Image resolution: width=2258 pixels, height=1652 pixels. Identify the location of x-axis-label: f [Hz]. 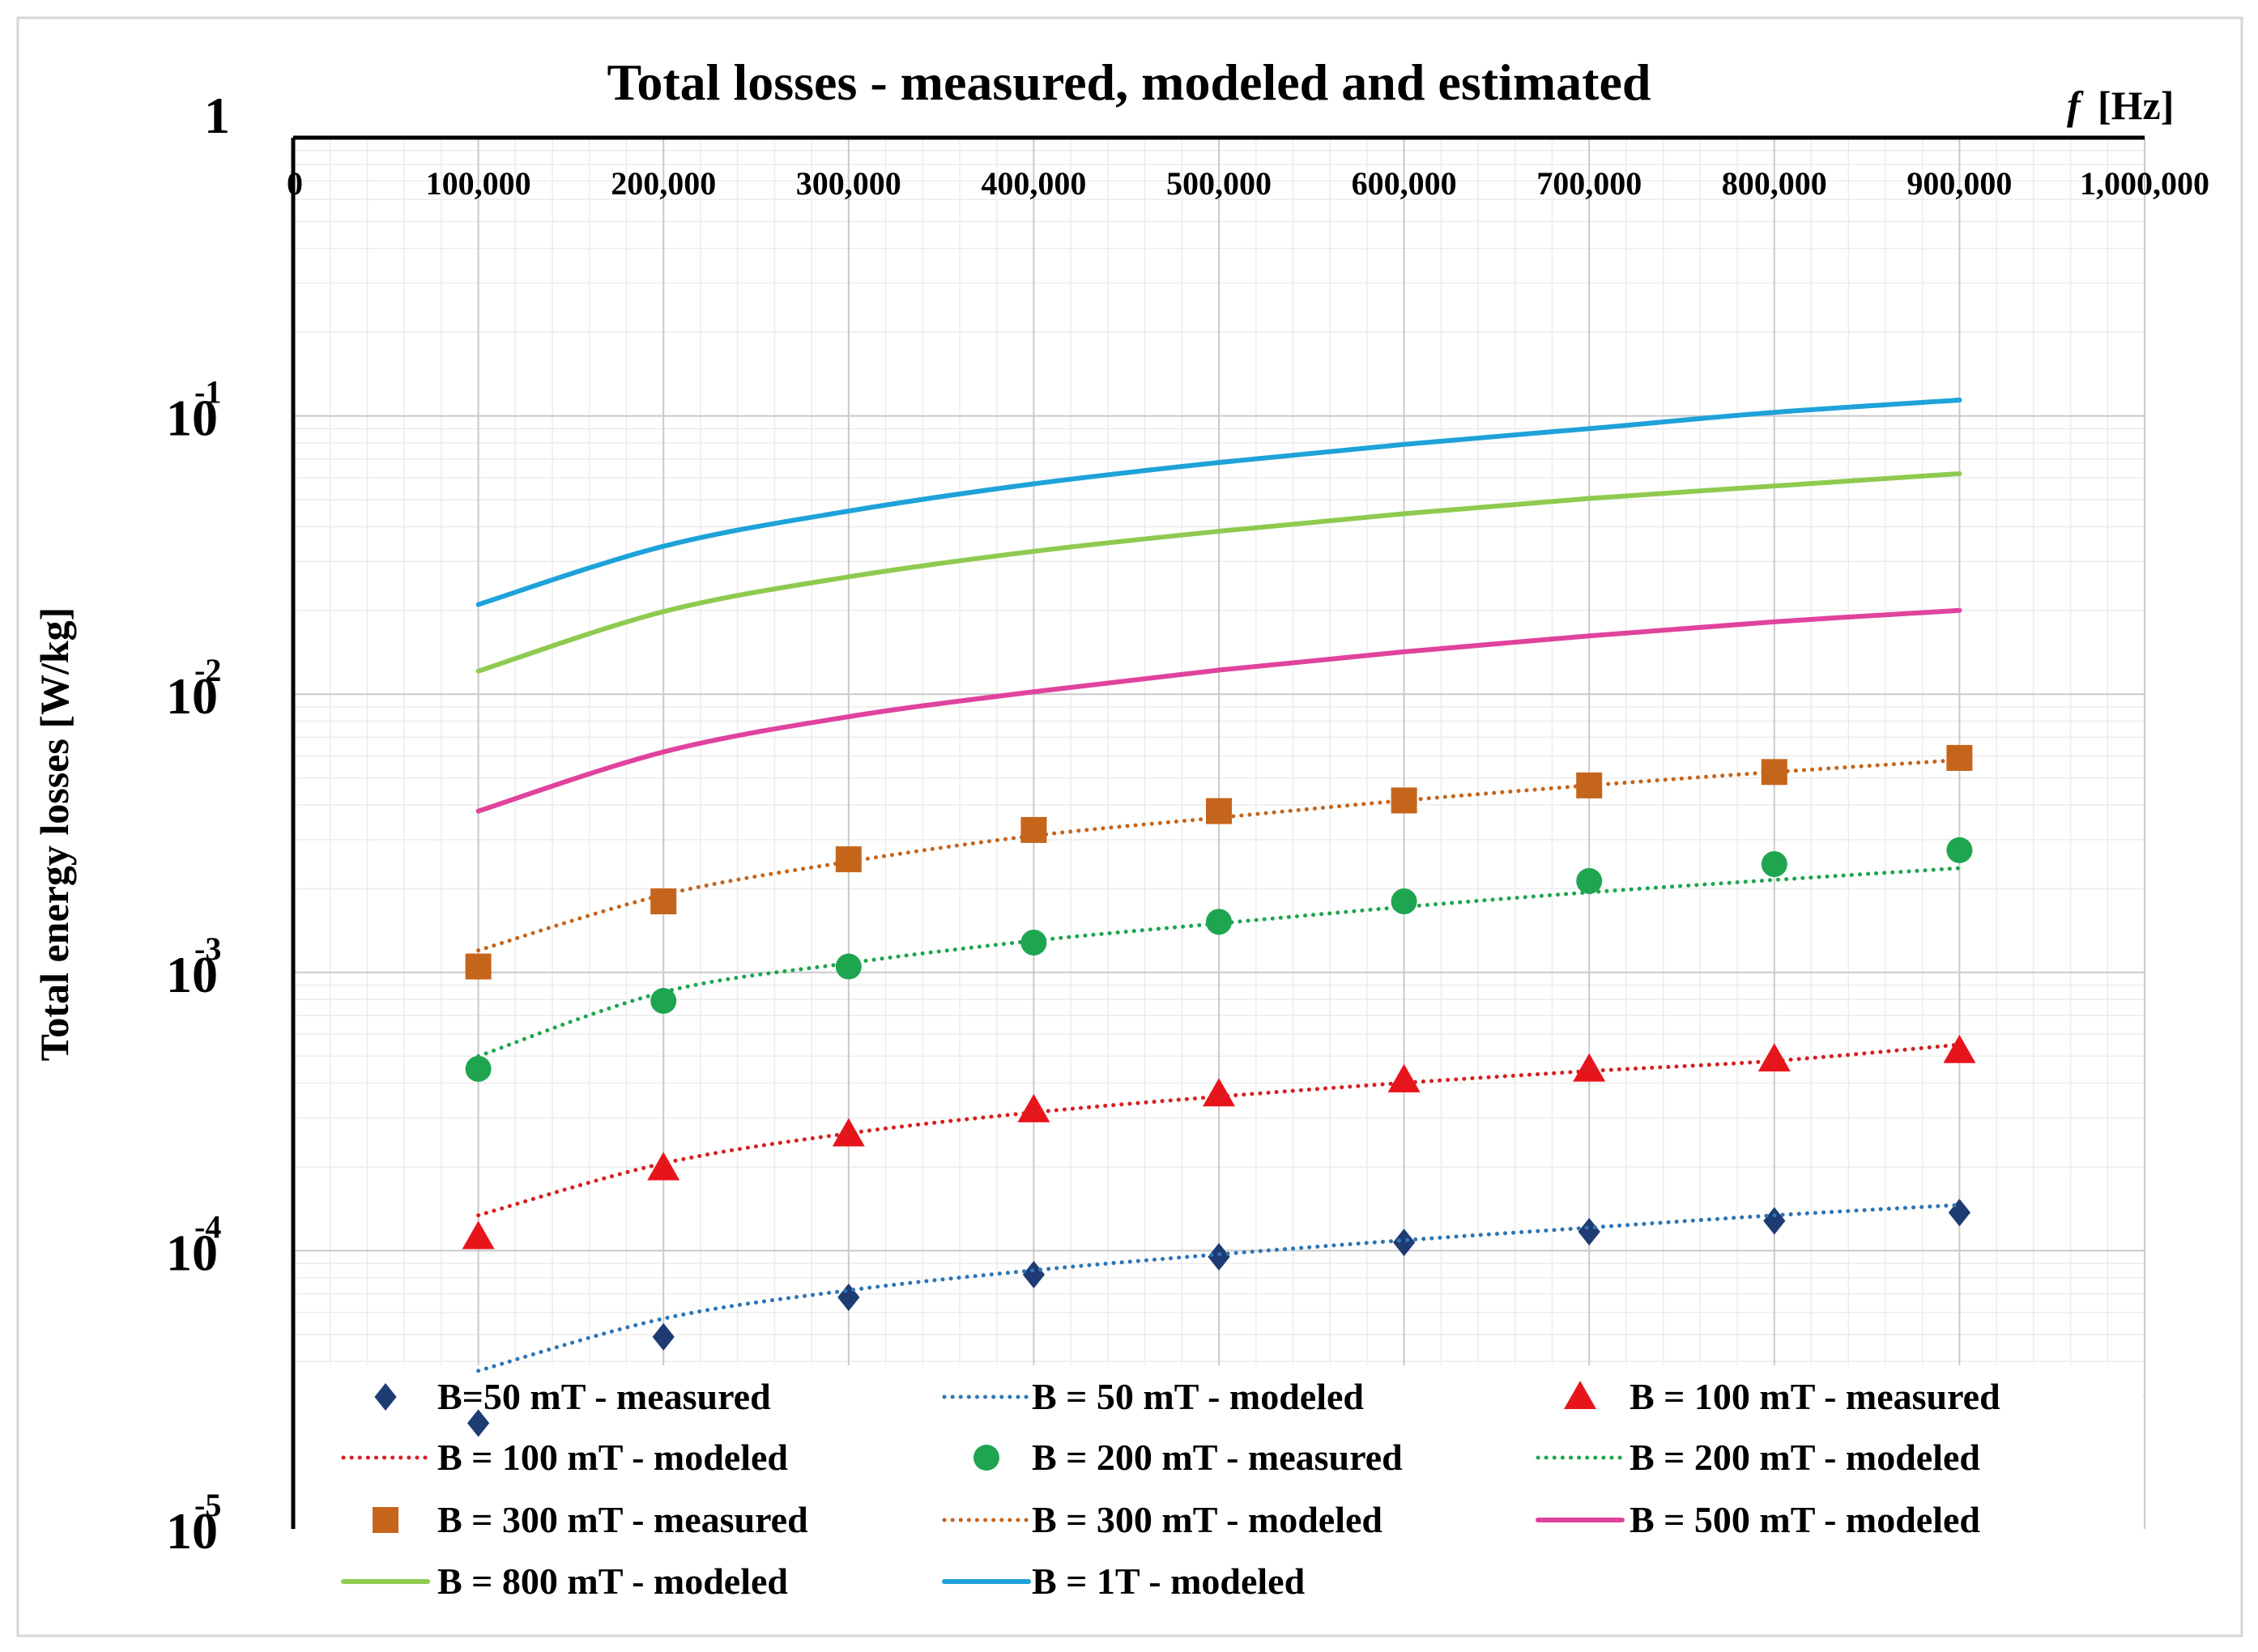
(2121, 105).